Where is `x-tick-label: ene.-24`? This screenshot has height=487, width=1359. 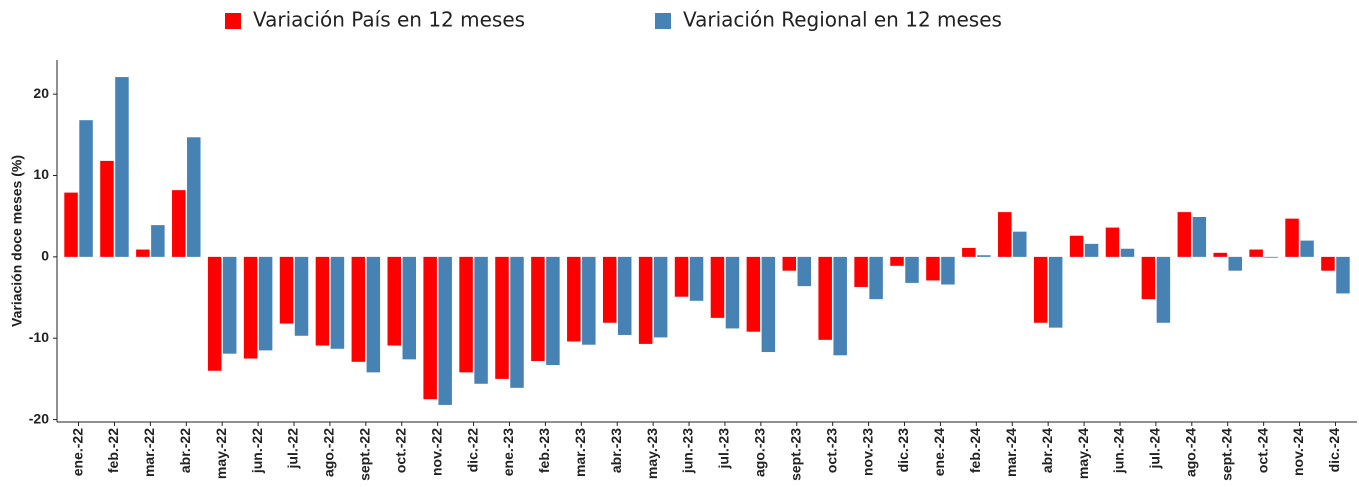
x-tick-label: ene.-24 is located at coordinates (939, 452).